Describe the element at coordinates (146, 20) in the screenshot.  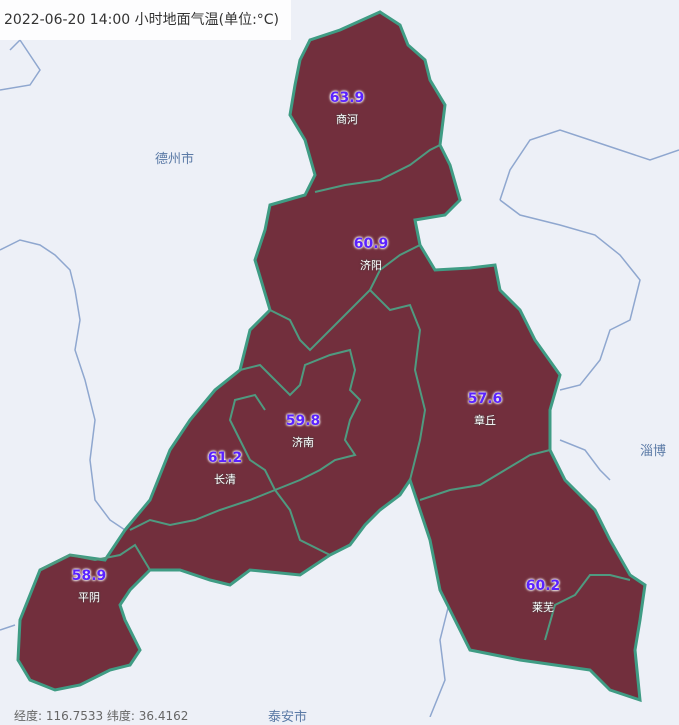
I see `map-title: 2022-06-20 14:00 小时地面气温(单位:°C)` at that location.